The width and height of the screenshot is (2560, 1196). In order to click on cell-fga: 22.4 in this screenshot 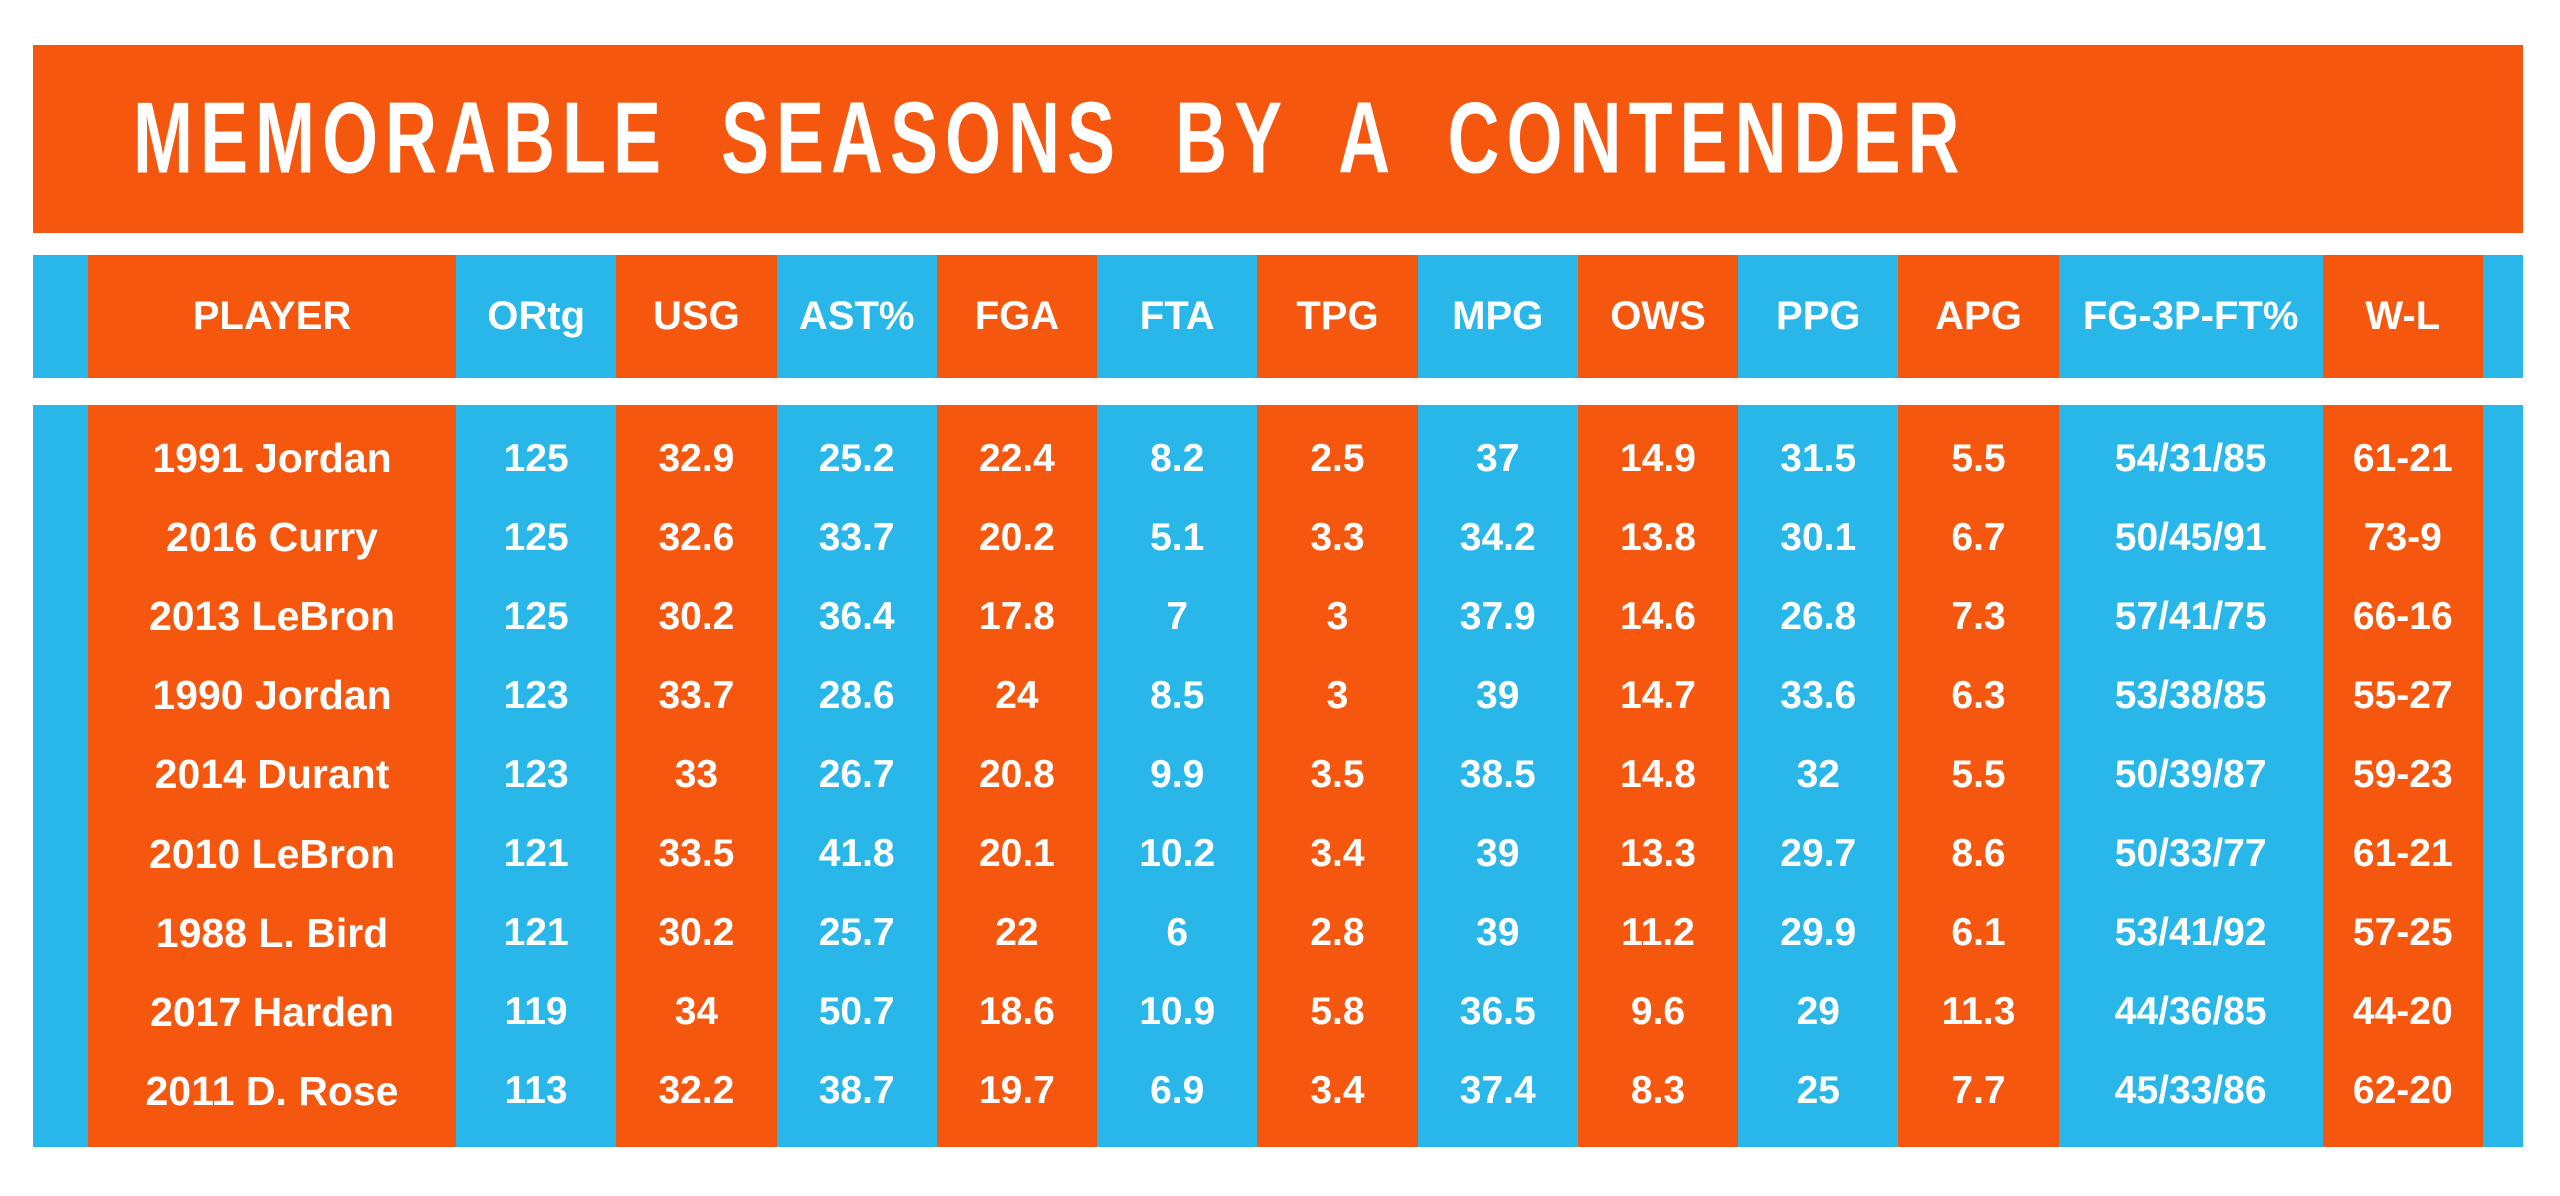, I will do `click(1016, 458)`.